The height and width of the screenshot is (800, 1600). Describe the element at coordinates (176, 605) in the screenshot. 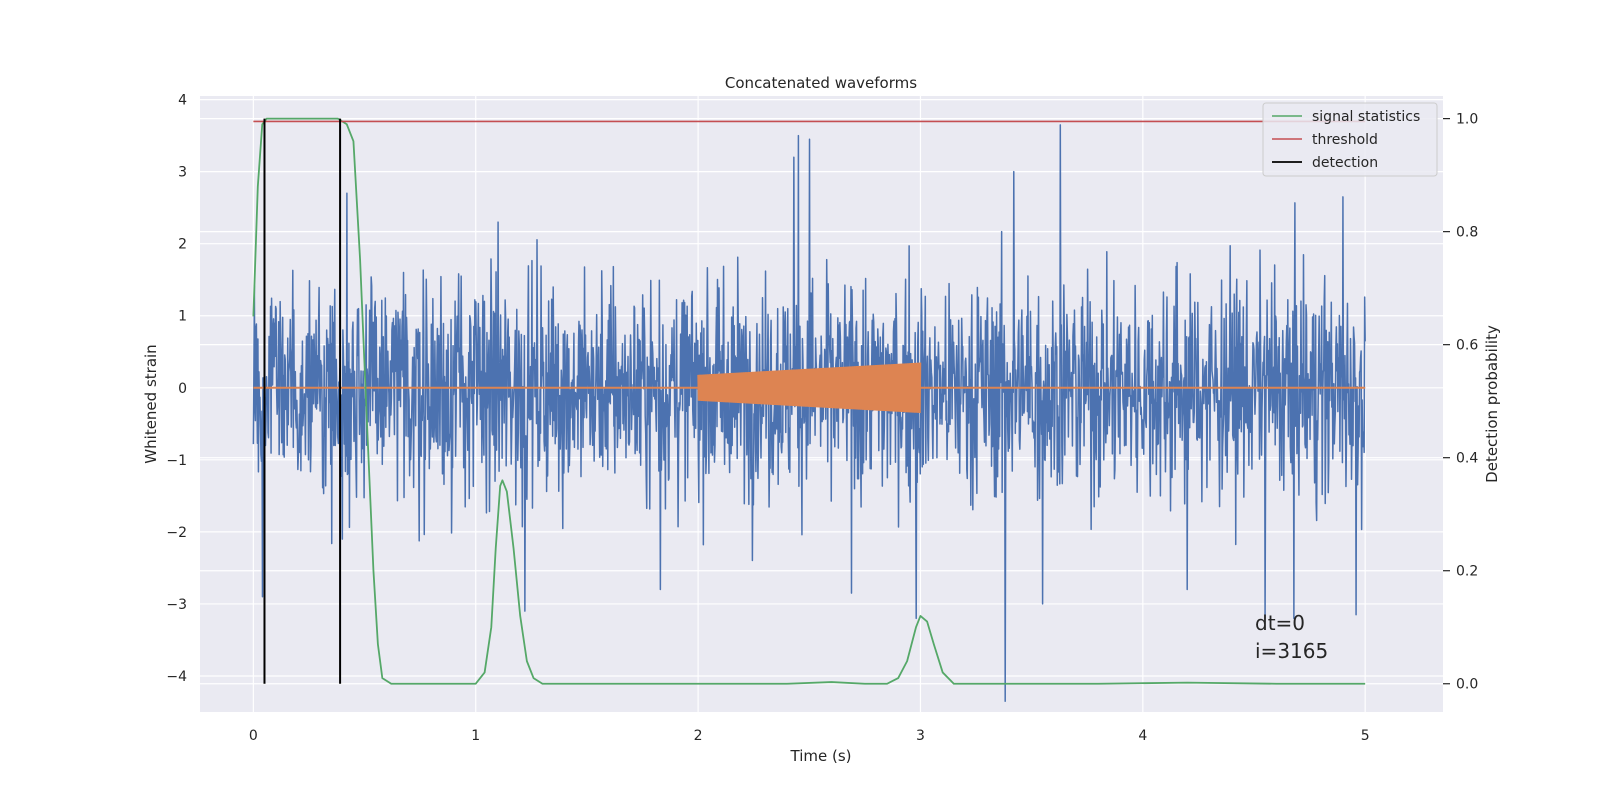

I see `y-tick-label: −3` at that location.